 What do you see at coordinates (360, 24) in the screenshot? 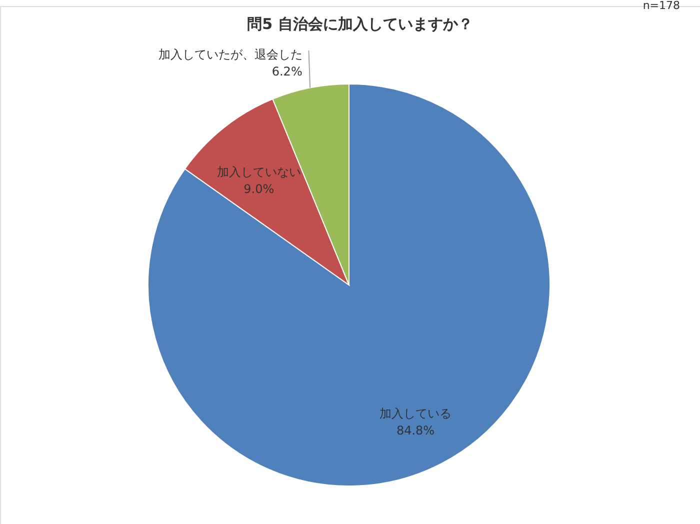
I see `chart-title: 問5 自治会に加入していますか？` at bounding box center [360, 24].